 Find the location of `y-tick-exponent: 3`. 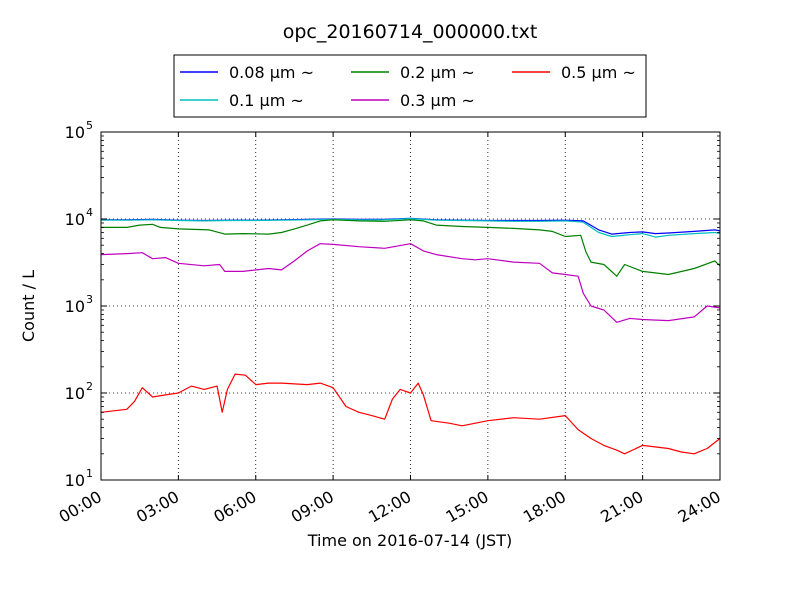

y-tick-exponent: 3 is located at coordinates (89, 299).